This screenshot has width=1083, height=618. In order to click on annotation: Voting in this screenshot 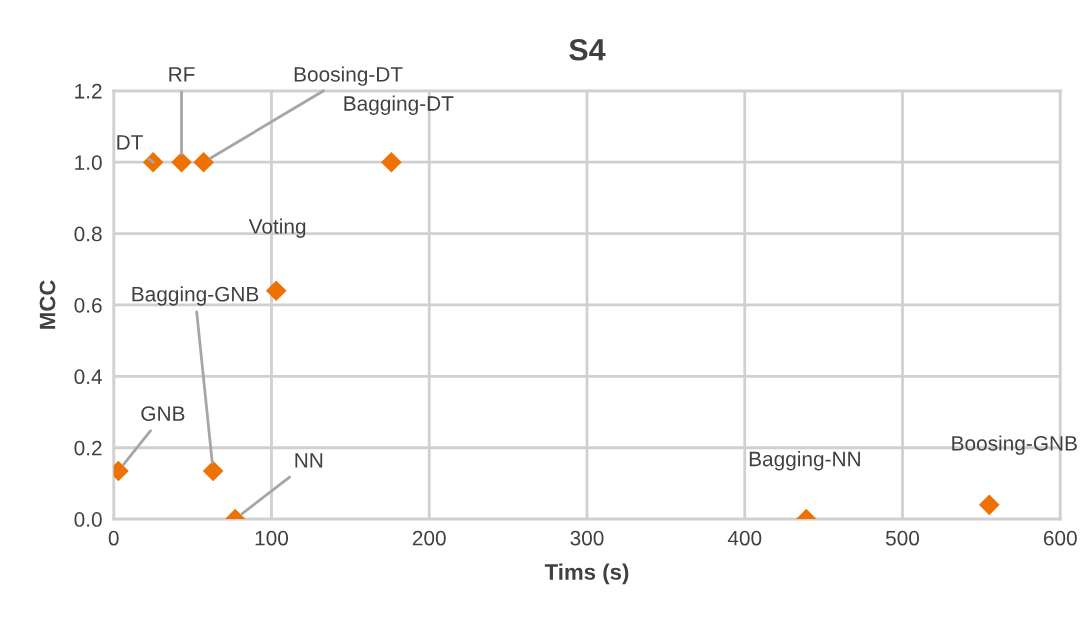, I will do `click(277, 228)`.